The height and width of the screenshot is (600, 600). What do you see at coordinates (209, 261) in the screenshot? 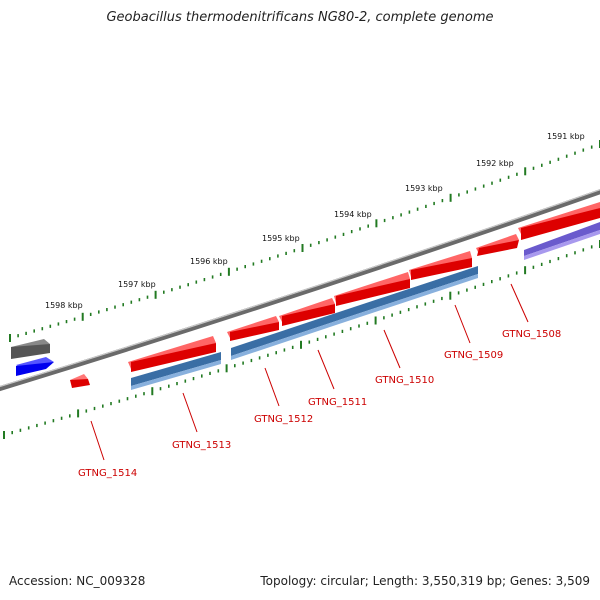
I see `kbp-label-1596: 1596 kbp` at bounding box center [209, 261].